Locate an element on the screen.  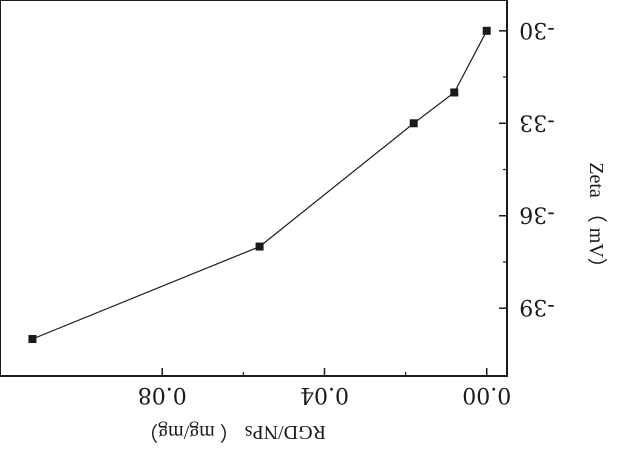
y-tick-label: -36 is located at coordinates (536, 214).